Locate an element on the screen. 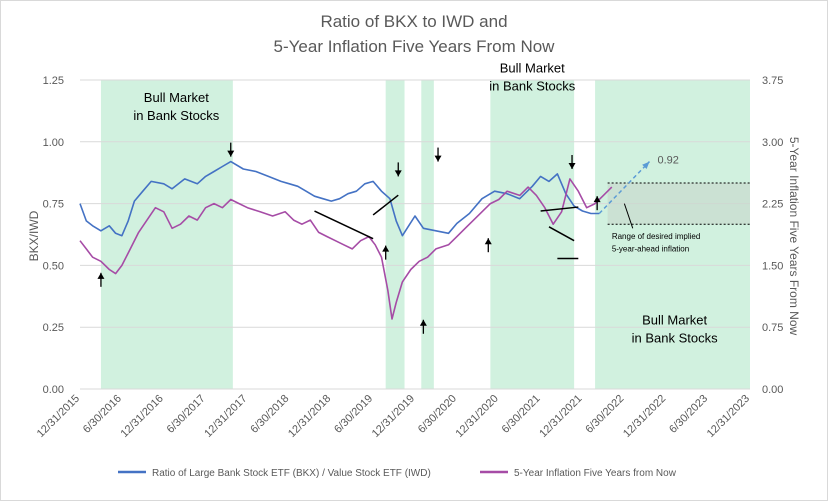 Image resolution: width=828 pixels, height=501 pixels. x-tick-label: 6/30/2016 is located at coordinates (102, 414).